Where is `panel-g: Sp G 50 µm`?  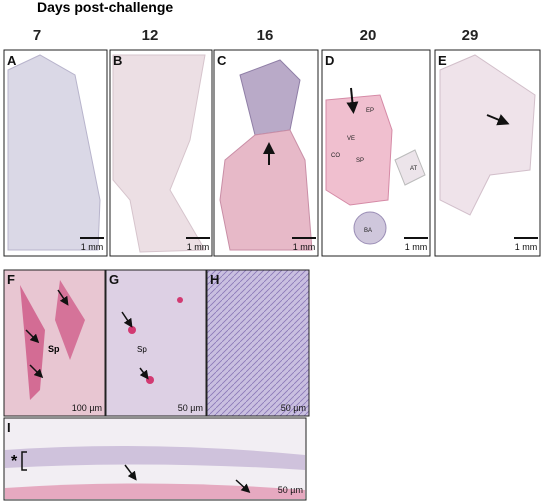 panel-g: Sp G 50 µm is located at coordinates (156, 343).